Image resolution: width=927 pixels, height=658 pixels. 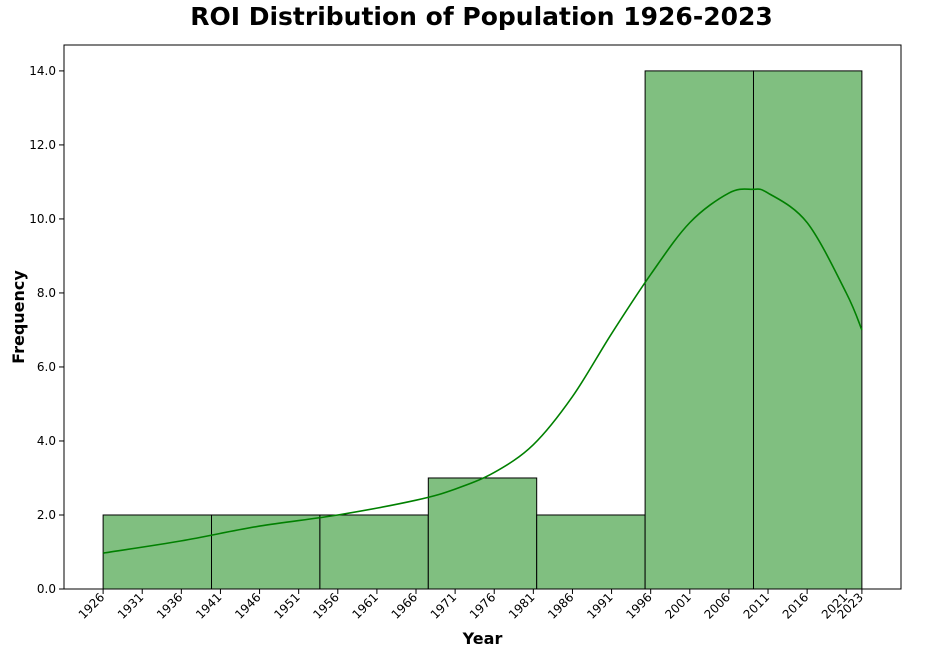 What do you see at coordinates (46, 515) in the screenshot?
I see `y-tick-label: 2.0` at bounding box center [46, 515].